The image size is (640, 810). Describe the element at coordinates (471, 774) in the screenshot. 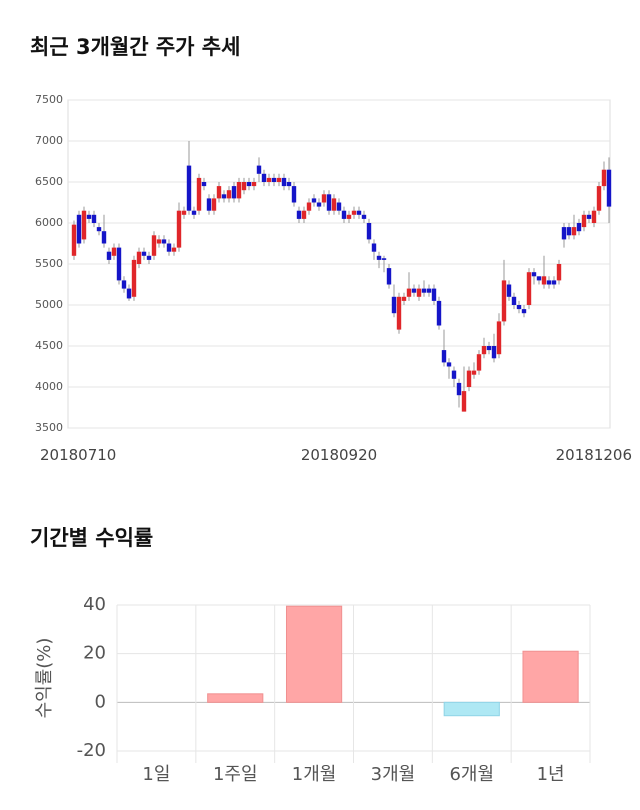

I see `x-tick-label: 6개월` at that location.